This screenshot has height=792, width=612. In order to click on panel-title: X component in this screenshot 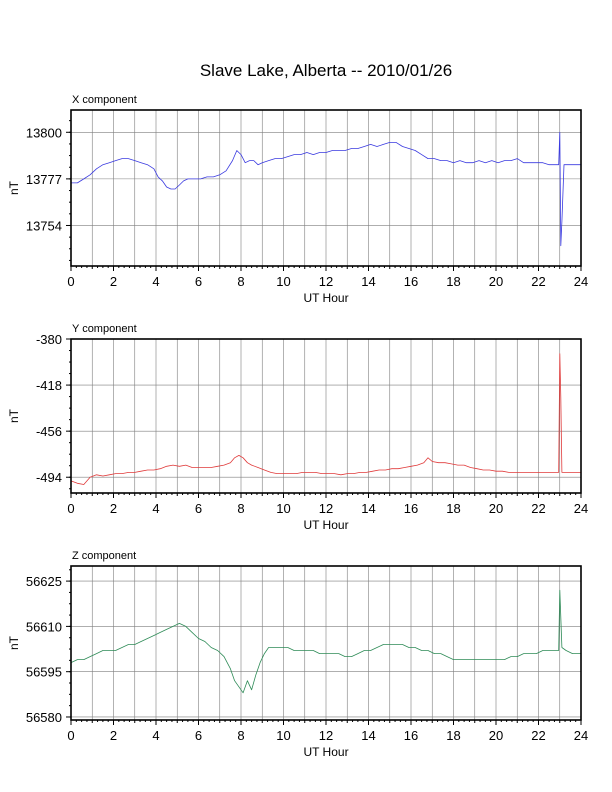, I will do `click(104, 100)`.